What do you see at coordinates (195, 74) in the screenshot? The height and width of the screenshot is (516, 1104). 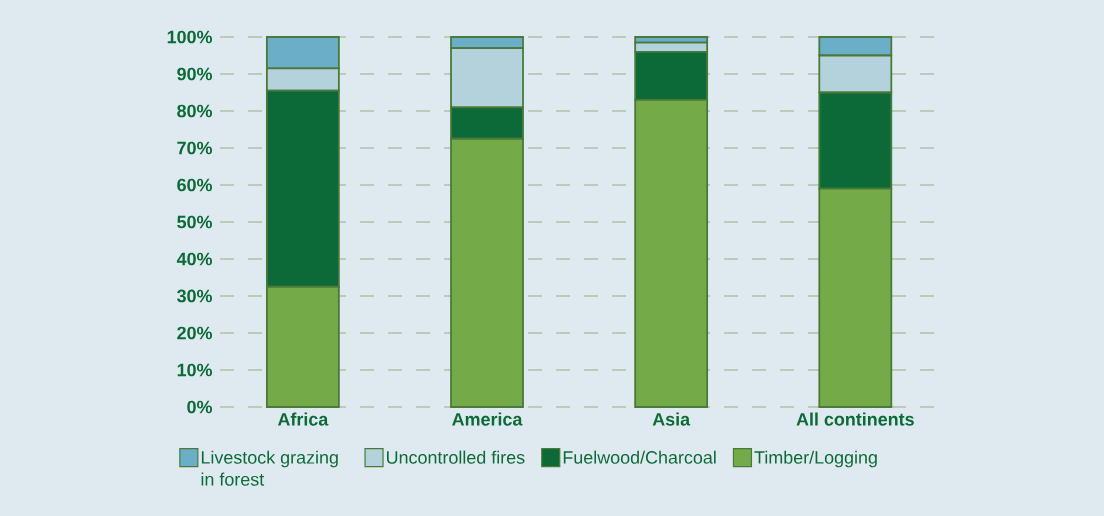 I see `y-tick-label: 90%` at bounding box center [195, 74].